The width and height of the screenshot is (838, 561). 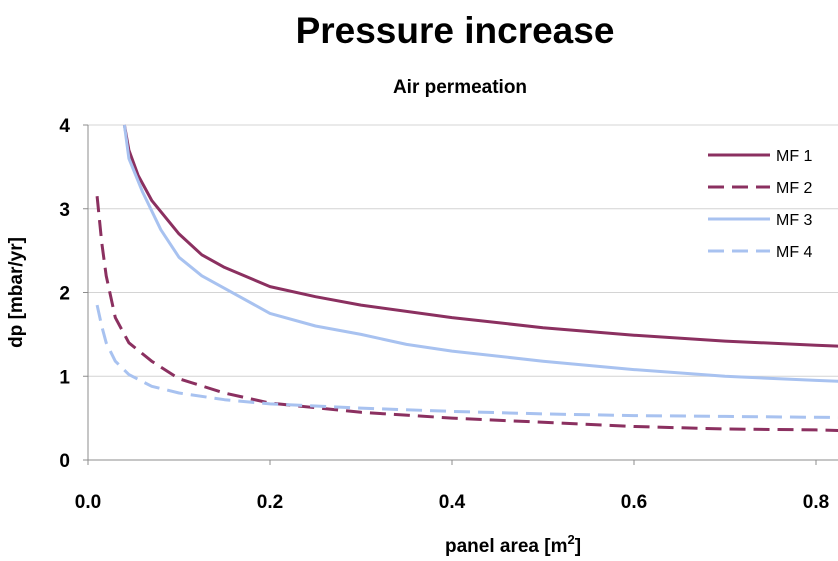 What do you see at coordinates (816, 502) in the screenshot?
I see `x-tick-label: 0.8` at bounding box center [816, 502].